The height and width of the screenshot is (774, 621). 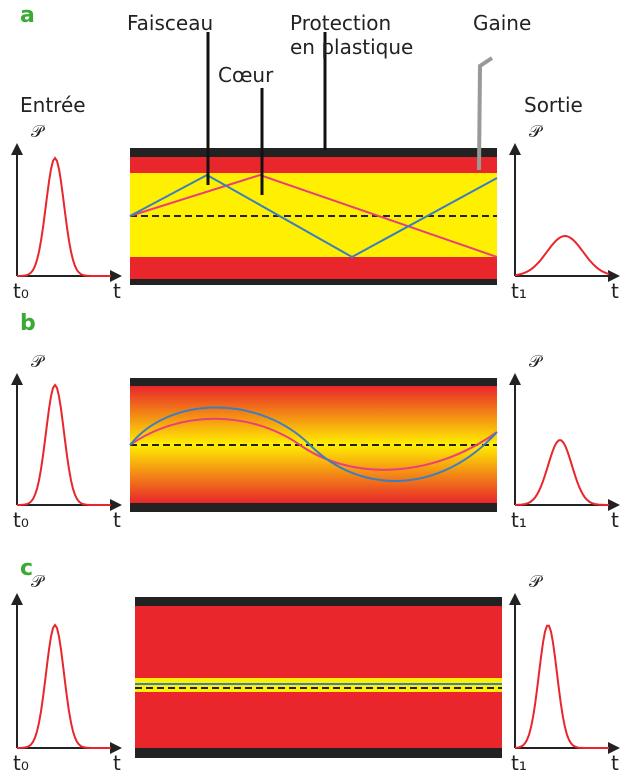 What do you see at coordinates (350, 113) in the screenshot?
I see `leaders` at bounding box center [350, 113].